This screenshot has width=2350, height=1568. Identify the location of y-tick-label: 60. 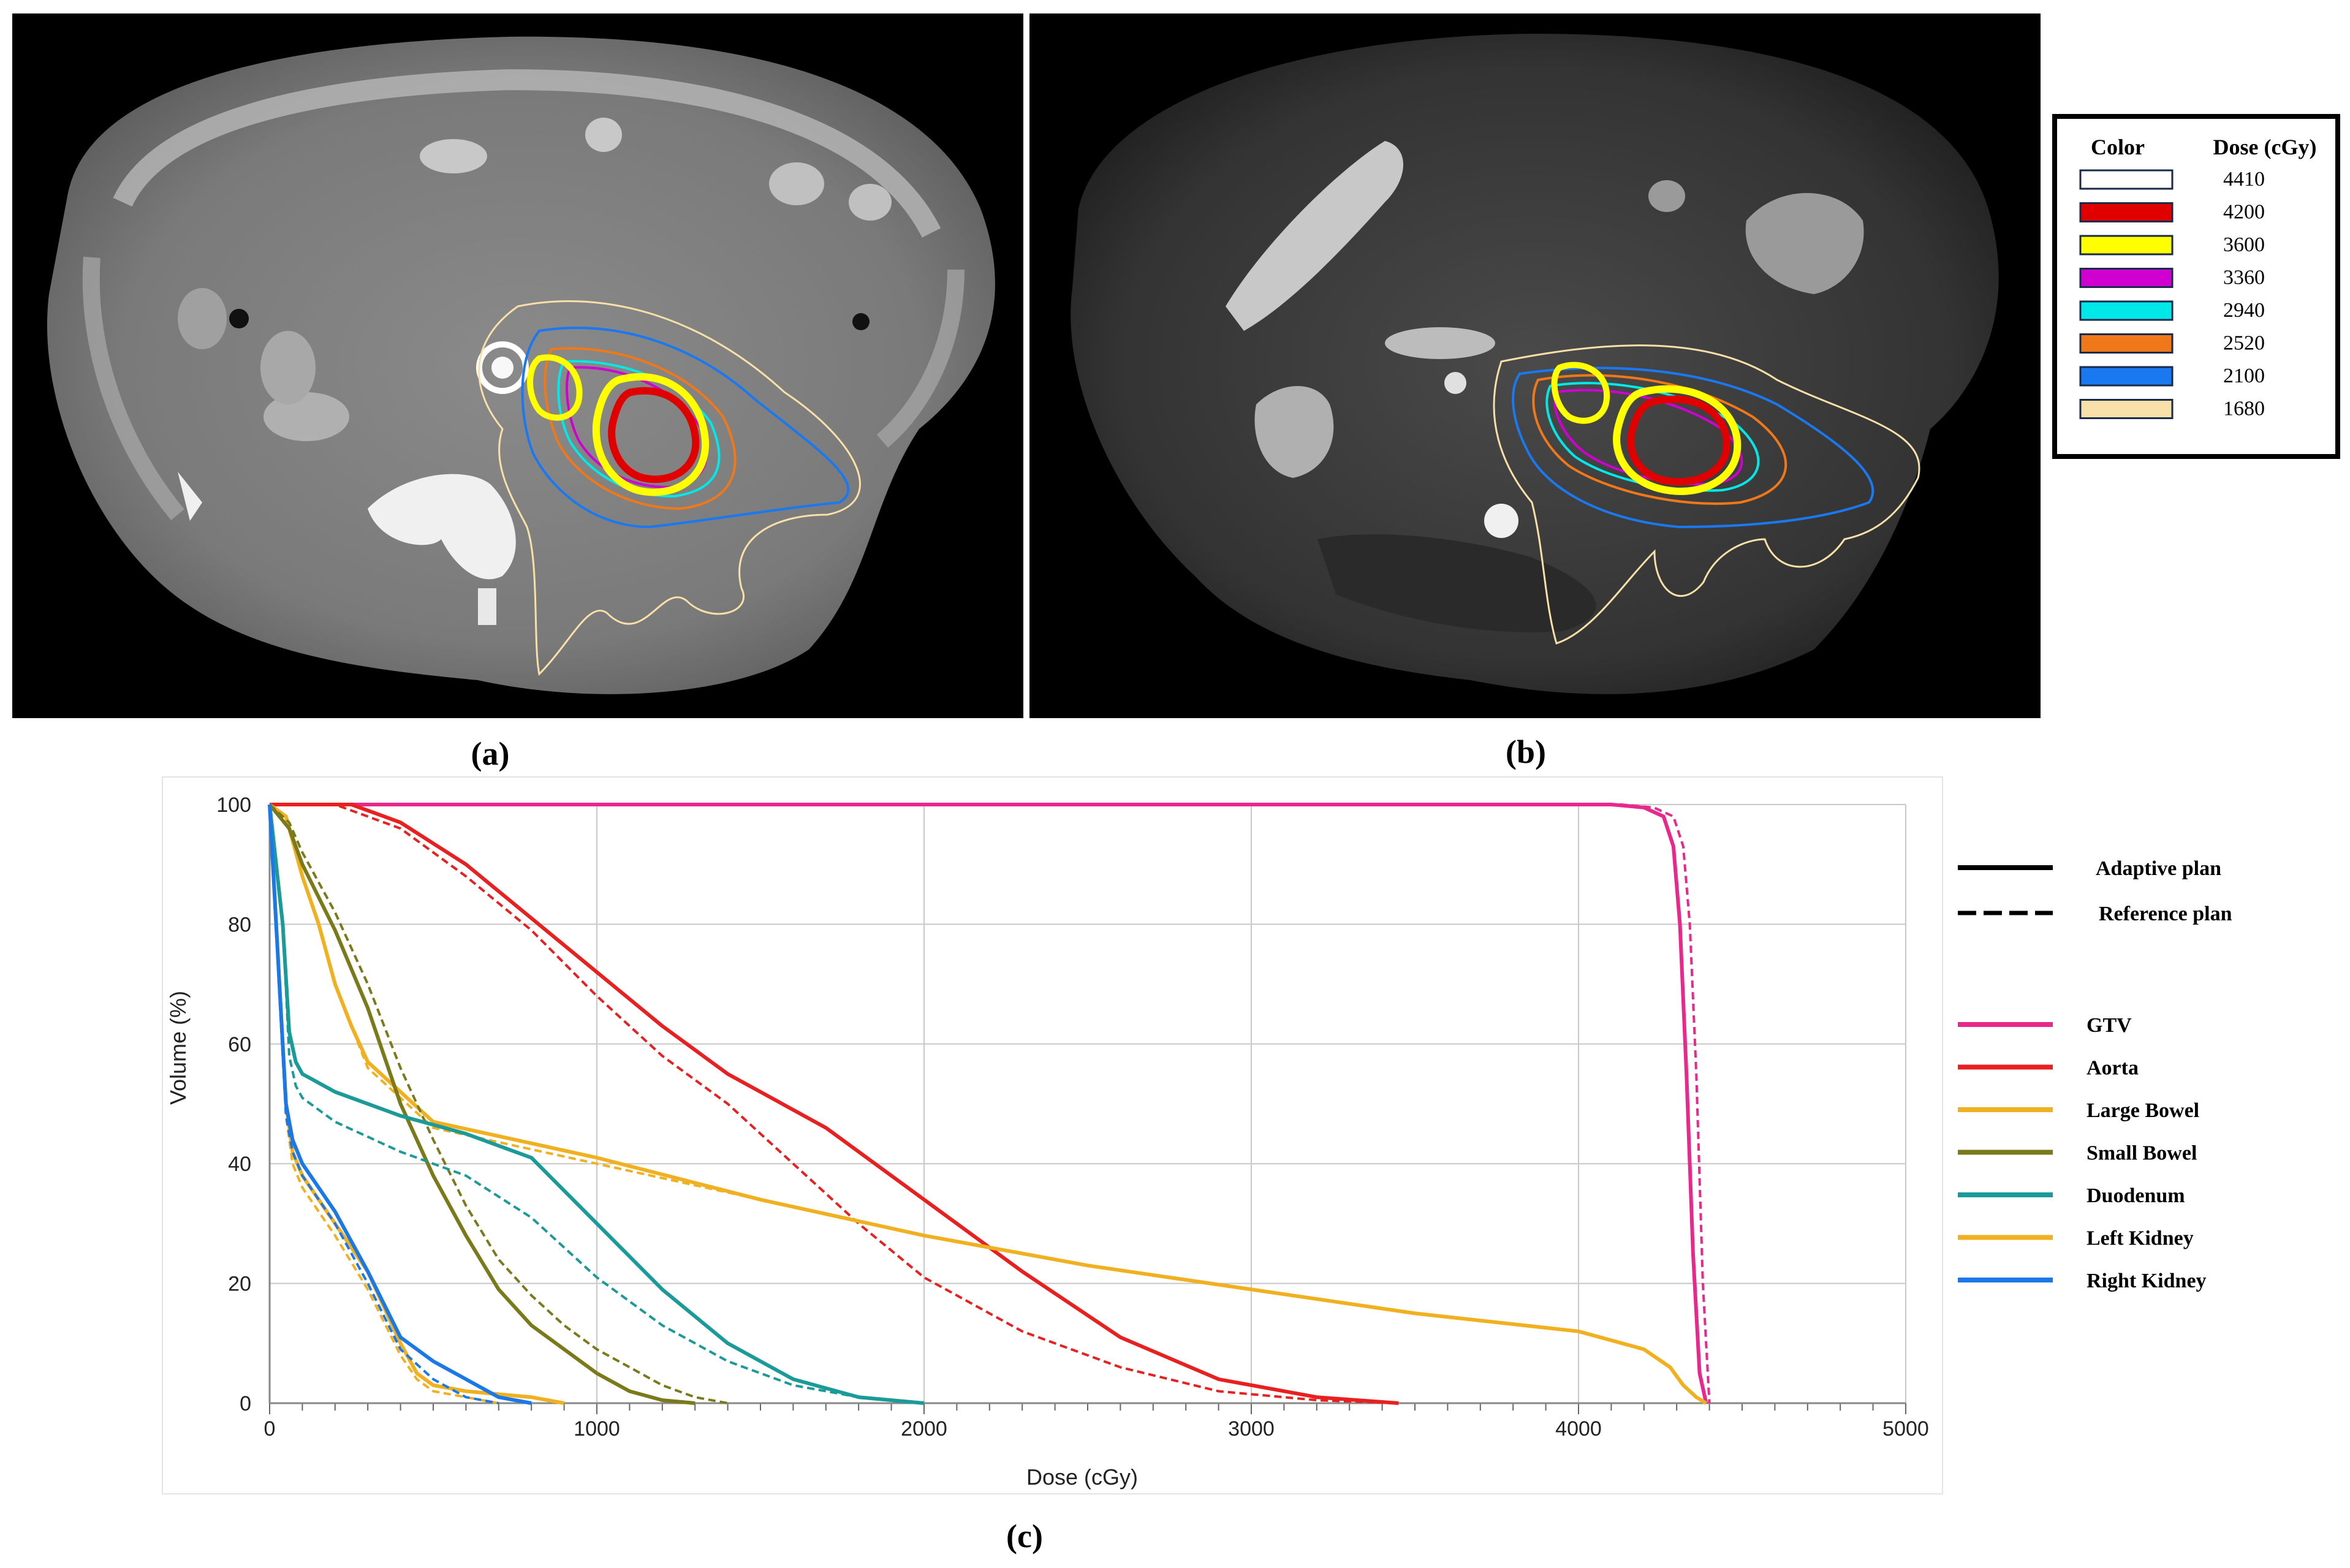
(239, 1044).